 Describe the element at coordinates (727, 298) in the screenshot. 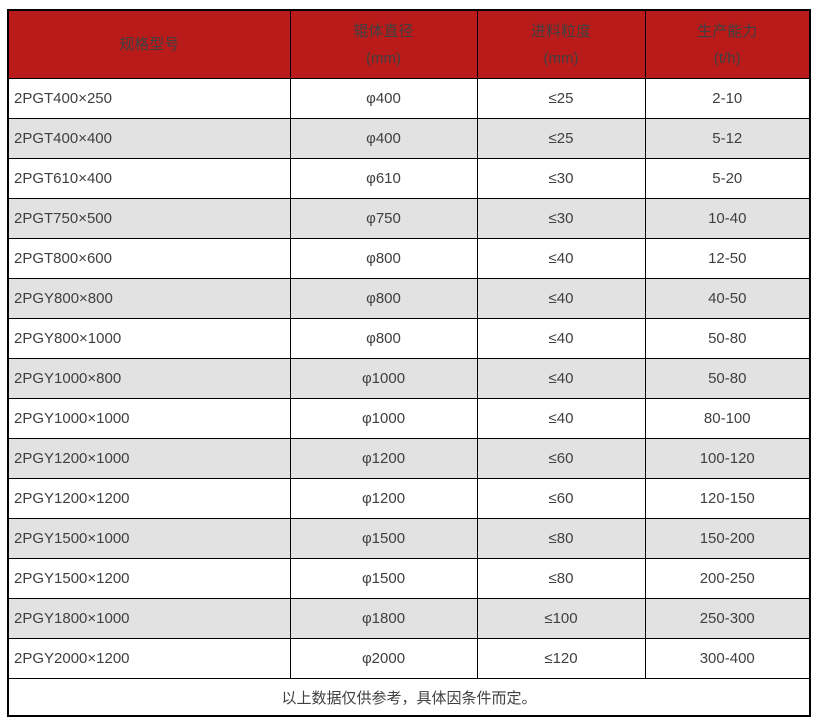

I see `cell-capacity: 40-50` at that location.